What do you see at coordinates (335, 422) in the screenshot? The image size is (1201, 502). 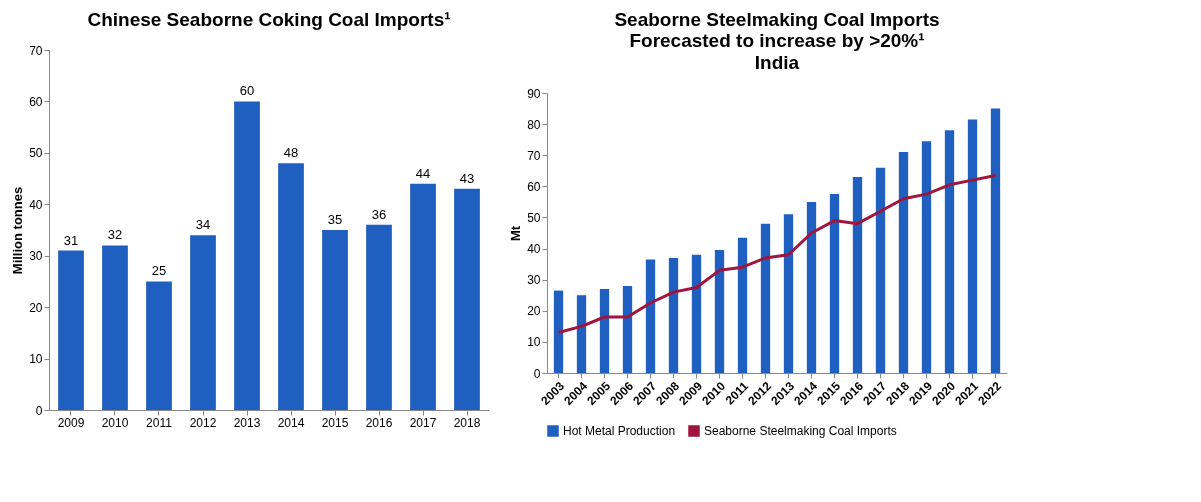 I see `x-tick-label: 2015` at bounding box center [335, 422].